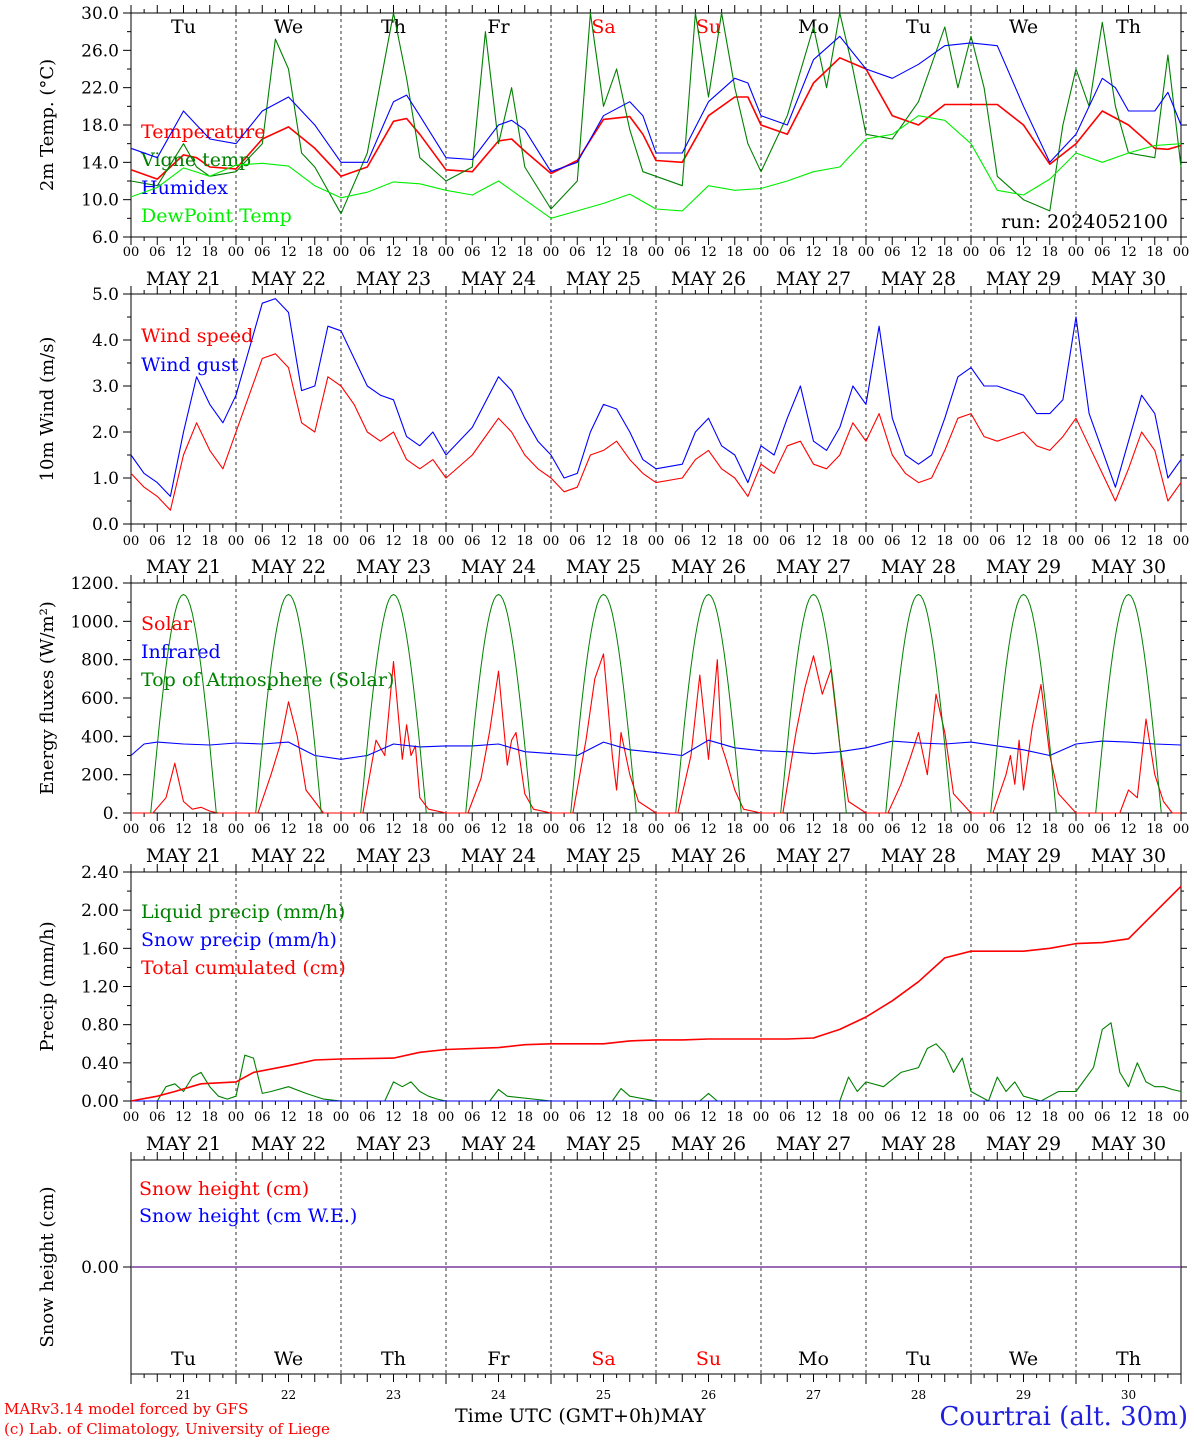 The width and height of the screenshot is (1194, 1440). I want to click on day-number-label: 30, so click(1128, 1395).